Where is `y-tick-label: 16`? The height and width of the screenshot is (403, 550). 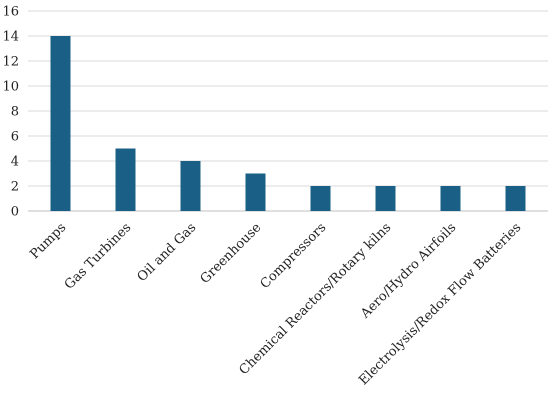 y-tick-label: 16 is located at coordinates (10, 12).